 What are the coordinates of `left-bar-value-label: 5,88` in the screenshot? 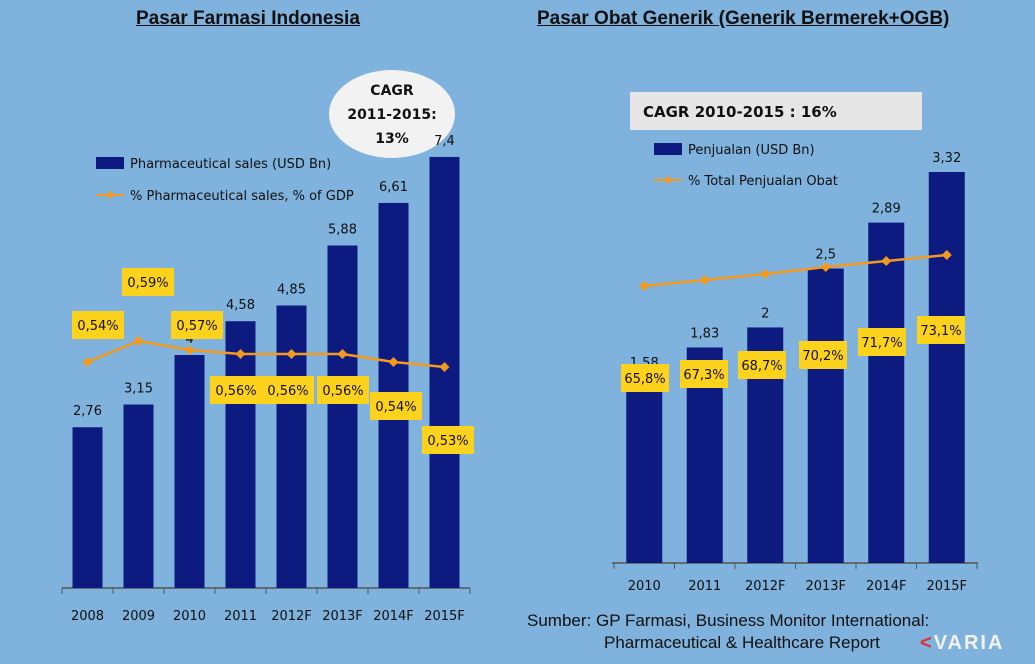 It's located at (342, 229).